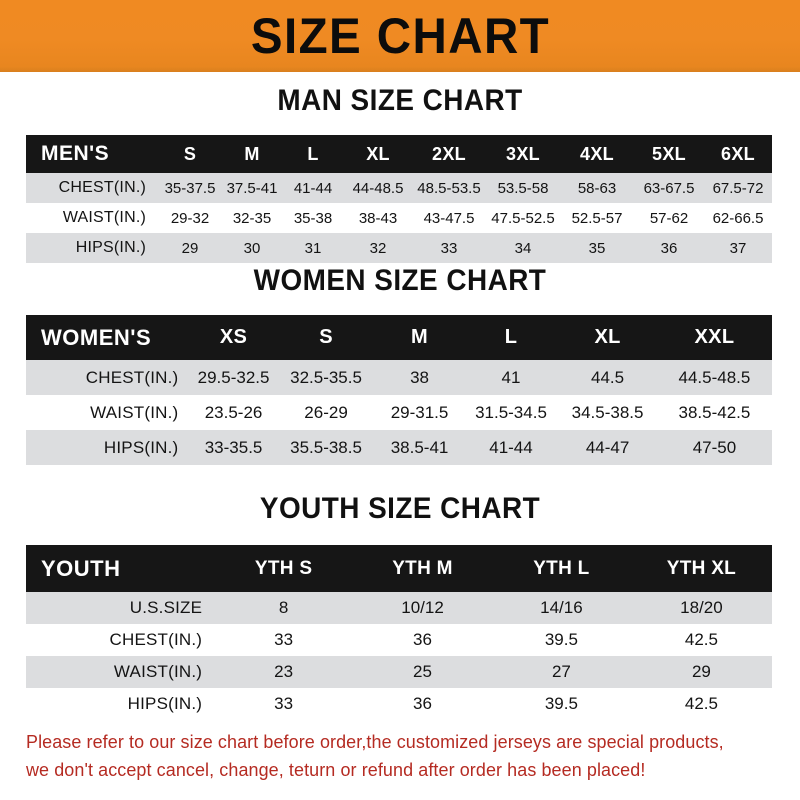  What do you see at coordinates (420, 337) in the screenshot?
I see `women-size-header-2: M` at bounding box center [420, 337].